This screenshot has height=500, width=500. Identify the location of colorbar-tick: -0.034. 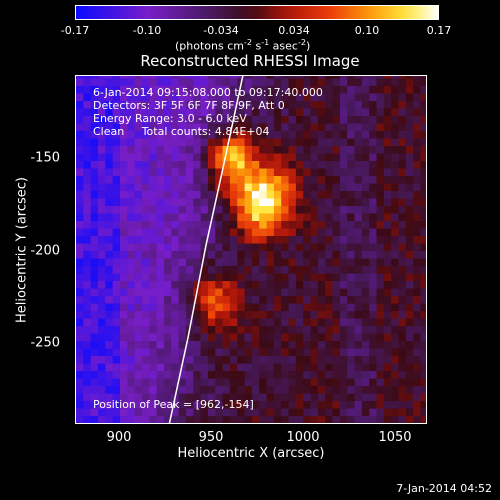
(221, 30).